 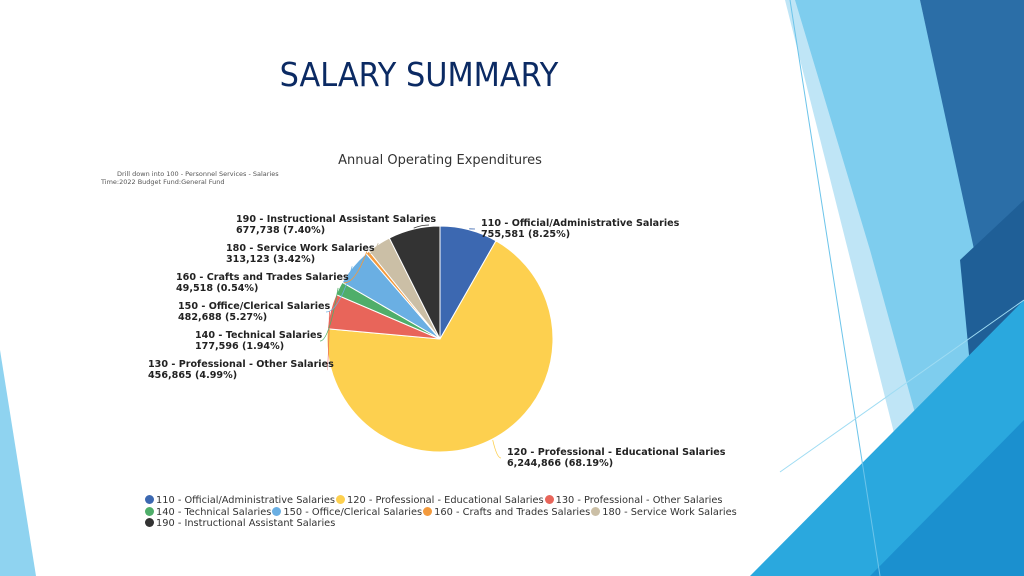 I want to click on data-label-name-110: 110 - Official/Administrative Salaries, so click(x=580, y=223).